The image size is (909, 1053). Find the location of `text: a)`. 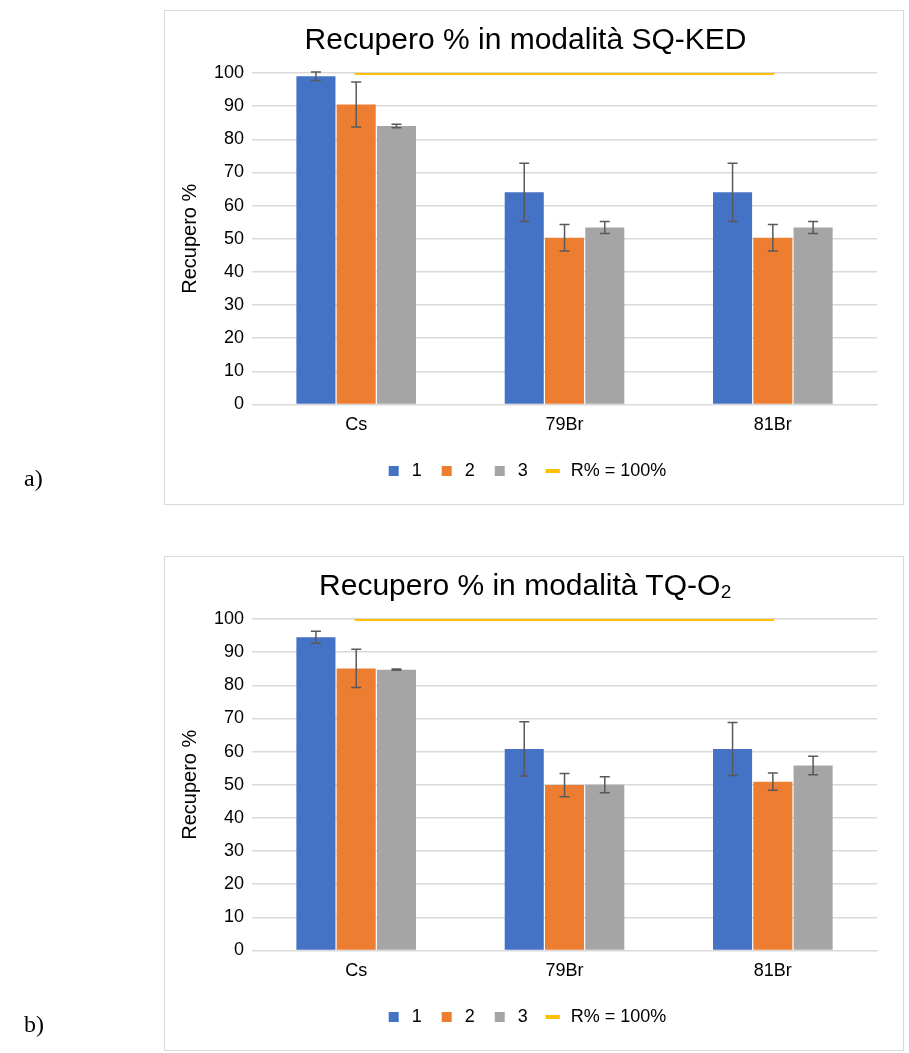

text: a) is located at coordinates (33, 478).